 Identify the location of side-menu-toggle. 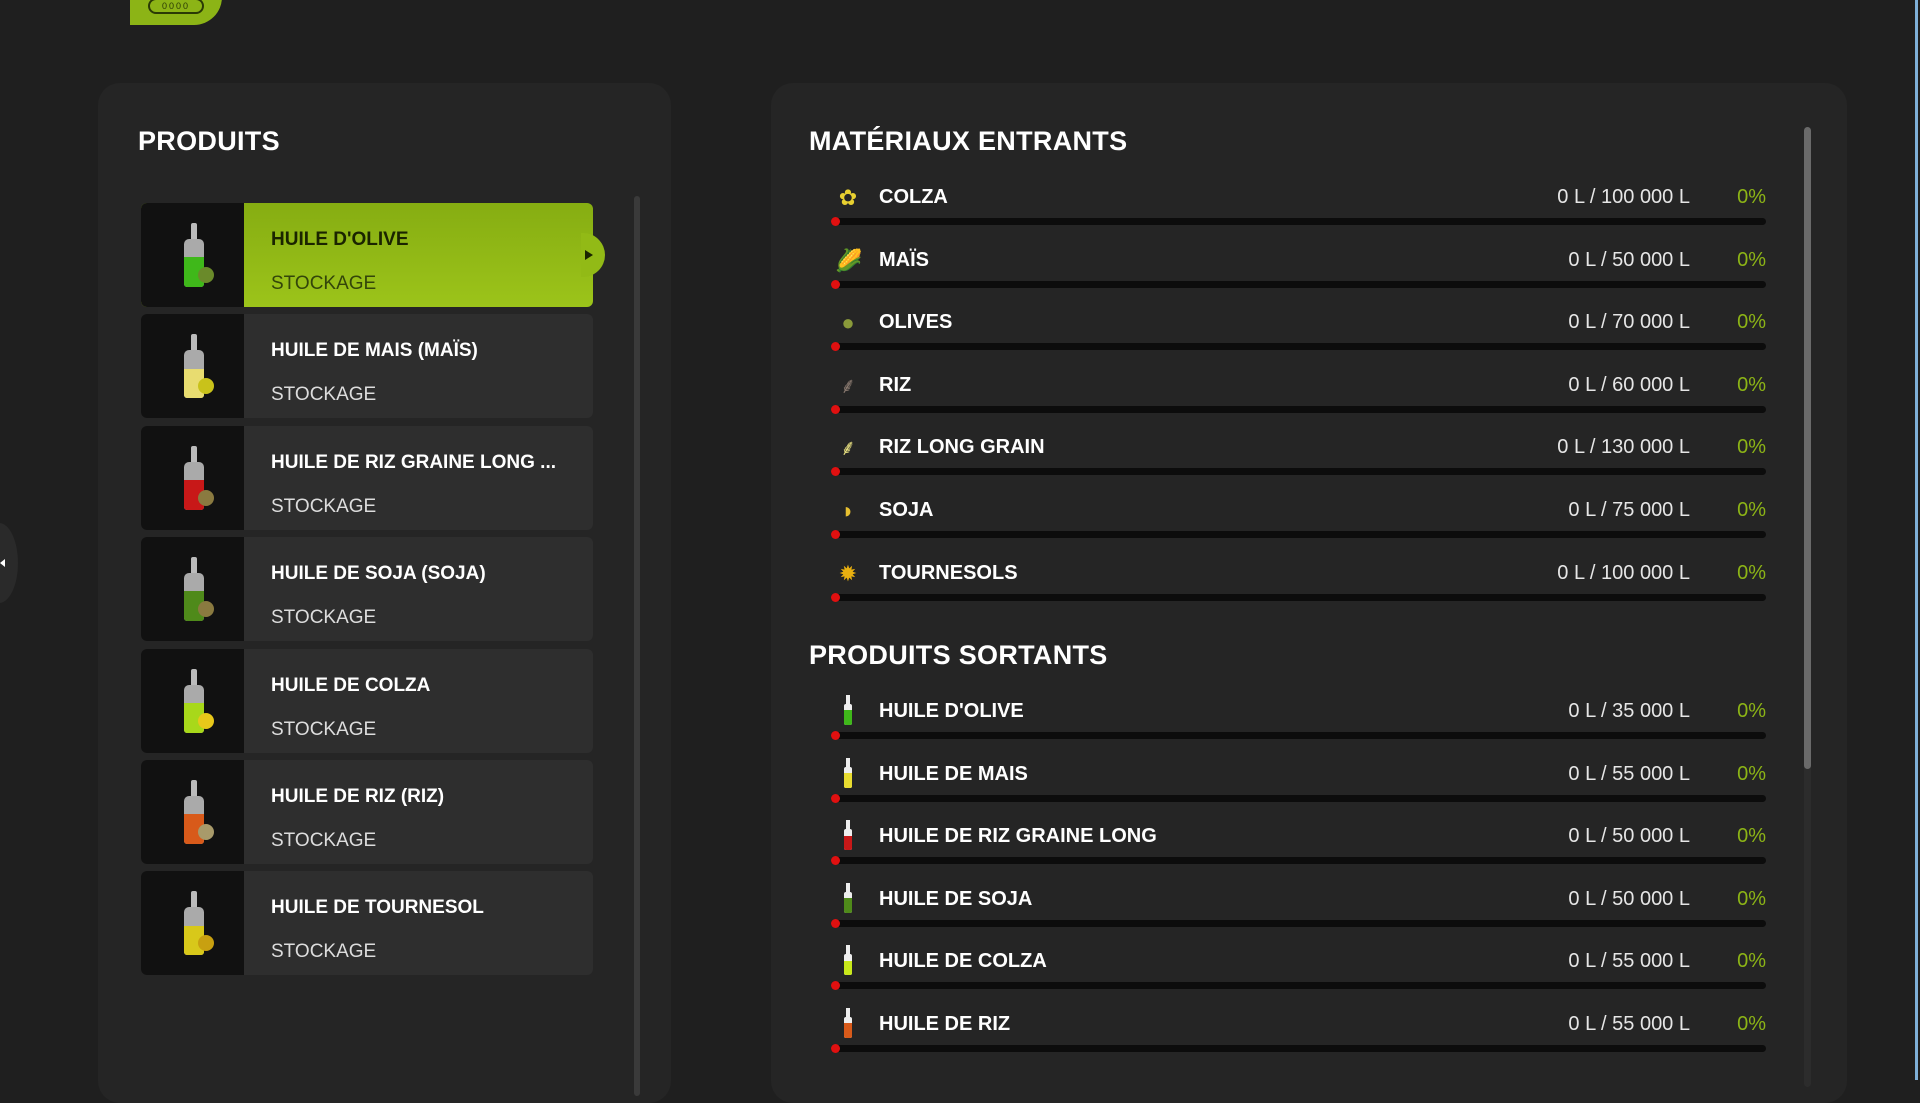
(9, 563).